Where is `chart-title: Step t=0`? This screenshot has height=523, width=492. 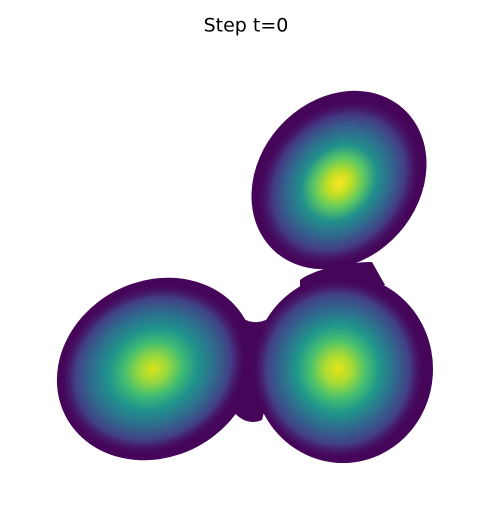 chart-title: Step t=0 is located at coordinates (246, 26).